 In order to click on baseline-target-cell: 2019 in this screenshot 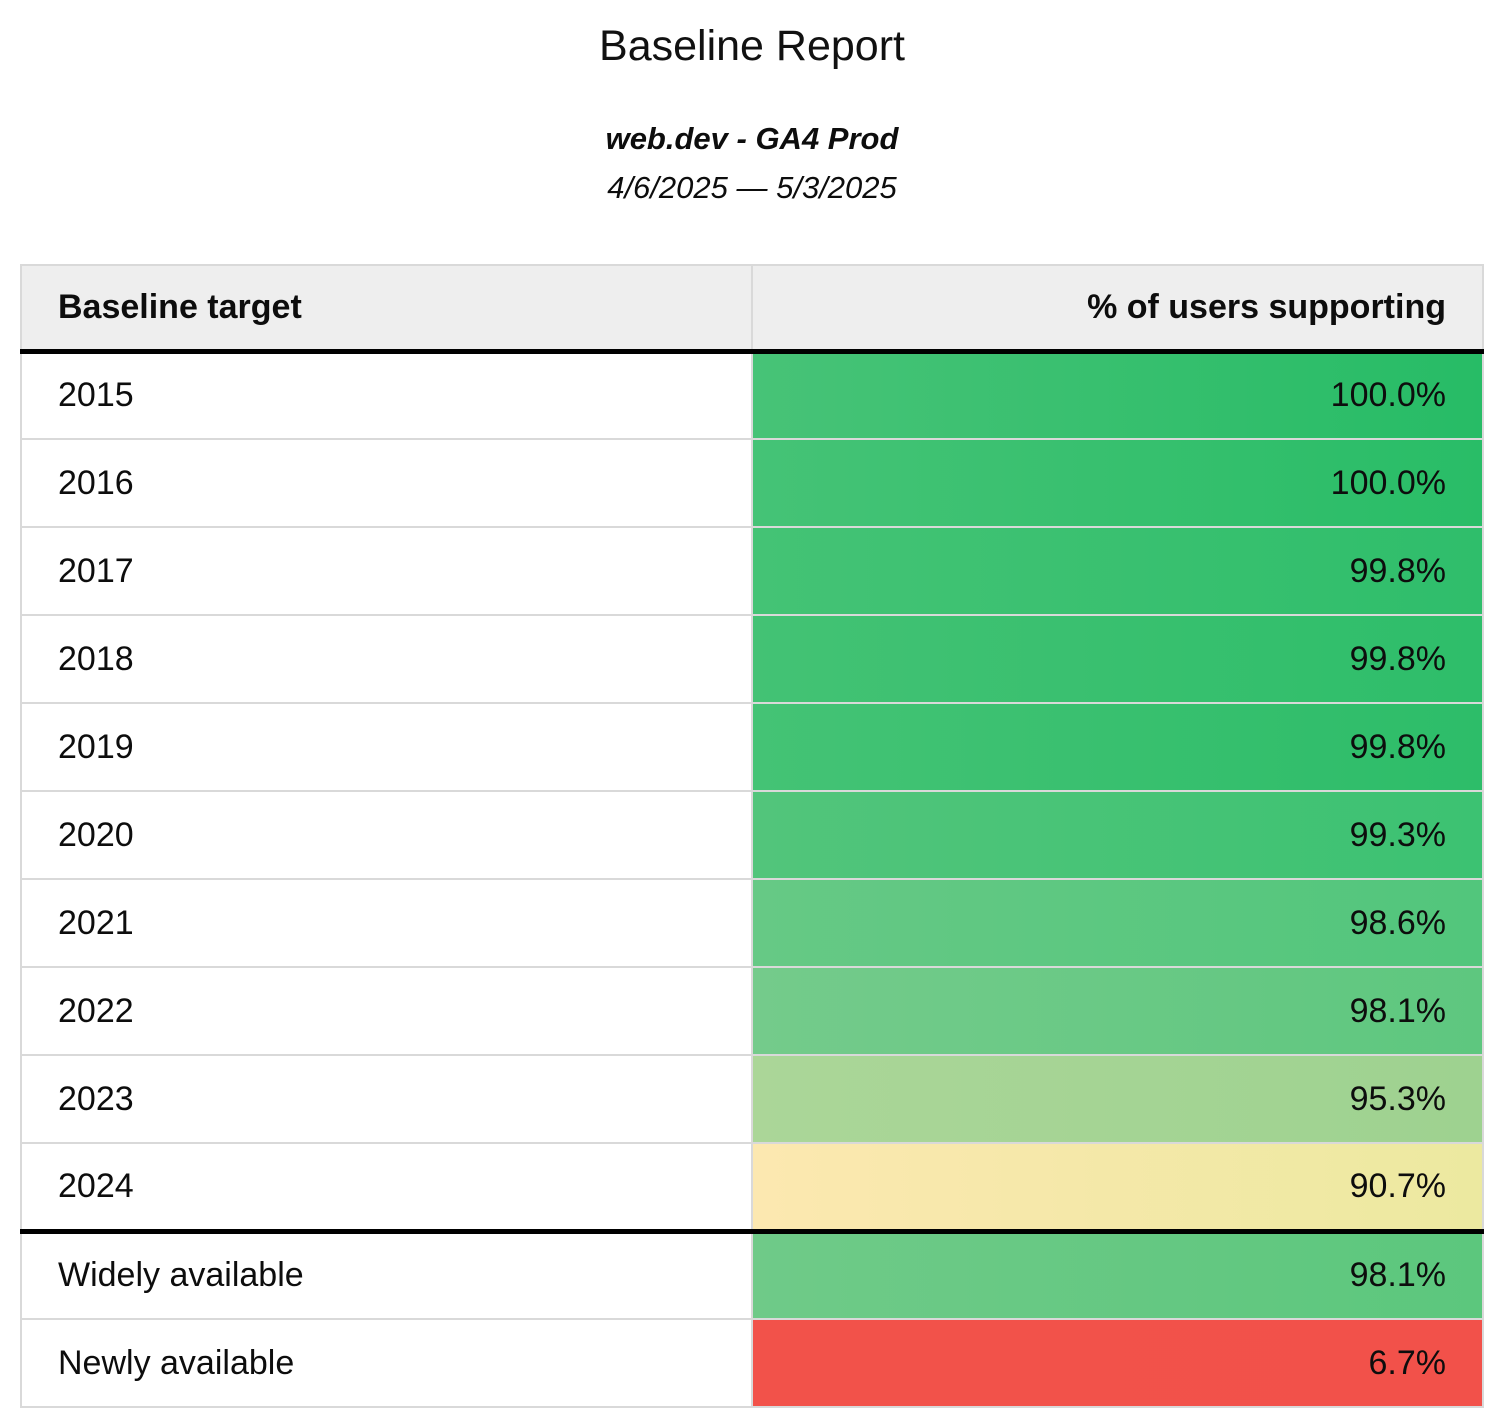, I will do `click(387, 747)`.